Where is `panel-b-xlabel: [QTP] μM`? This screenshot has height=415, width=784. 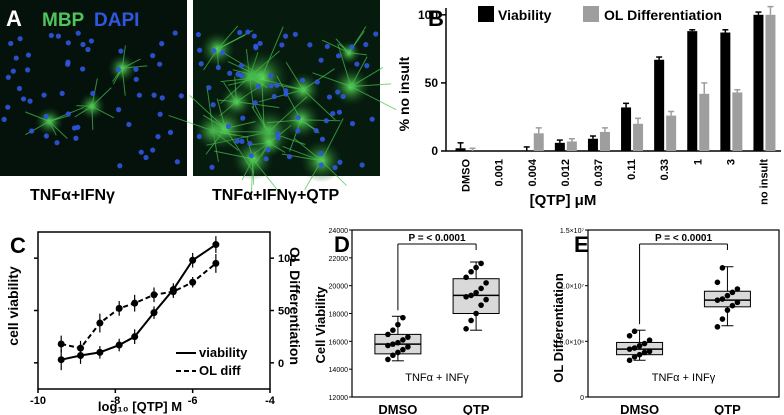 panel-b-xlabel: [QTP] μM is located at coordinates (563, 200).